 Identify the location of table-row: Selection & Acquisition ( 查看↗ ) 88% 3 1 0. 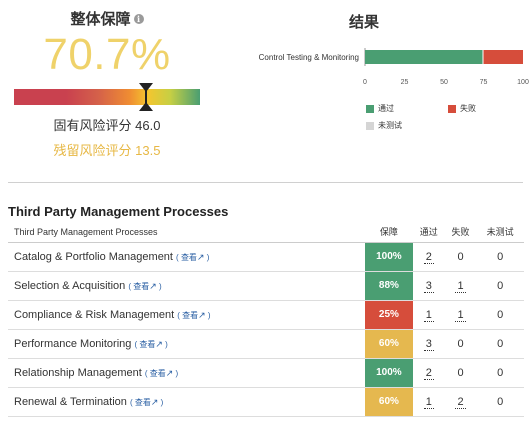
(266, 286).